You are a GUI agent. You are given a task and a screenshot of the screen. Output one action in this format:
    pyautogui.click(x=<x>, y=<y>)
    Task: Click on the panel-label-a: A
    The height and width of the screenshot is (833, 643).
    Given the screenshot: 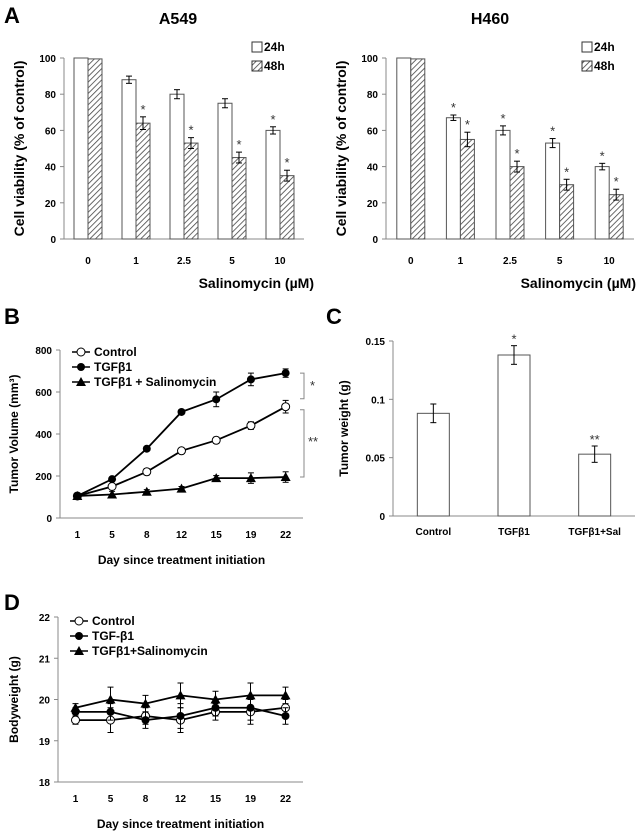 What is the action you would take?
    pyautogui.click(x=12, y=15)
    